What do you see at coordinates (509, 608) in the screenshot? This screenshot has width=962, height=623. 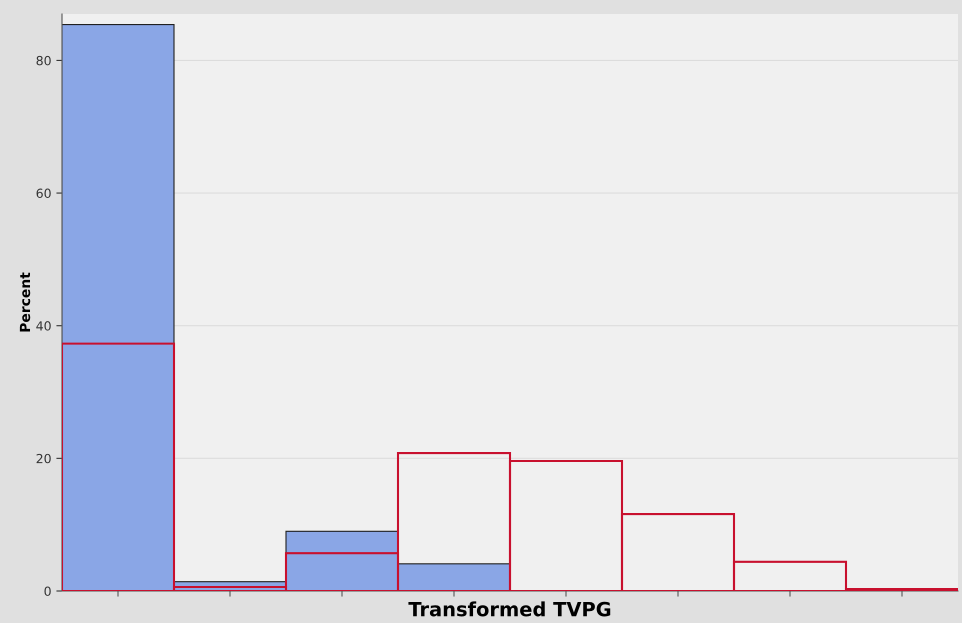 I see `x-axis-title: Transformed TVPG` at bounding box center [509, 608].